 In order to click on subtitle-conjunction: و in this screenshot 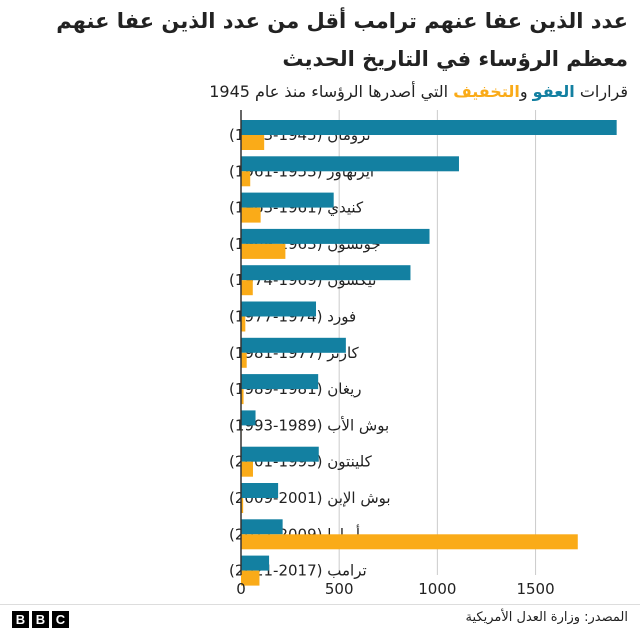, I will do `click(526, 91)`.